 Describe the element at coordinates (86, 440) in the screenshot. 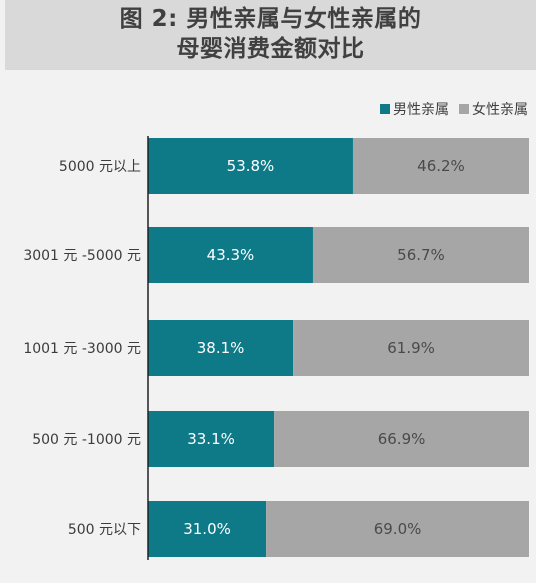

I see `category-label: 500 元 -1000 元` at that location.